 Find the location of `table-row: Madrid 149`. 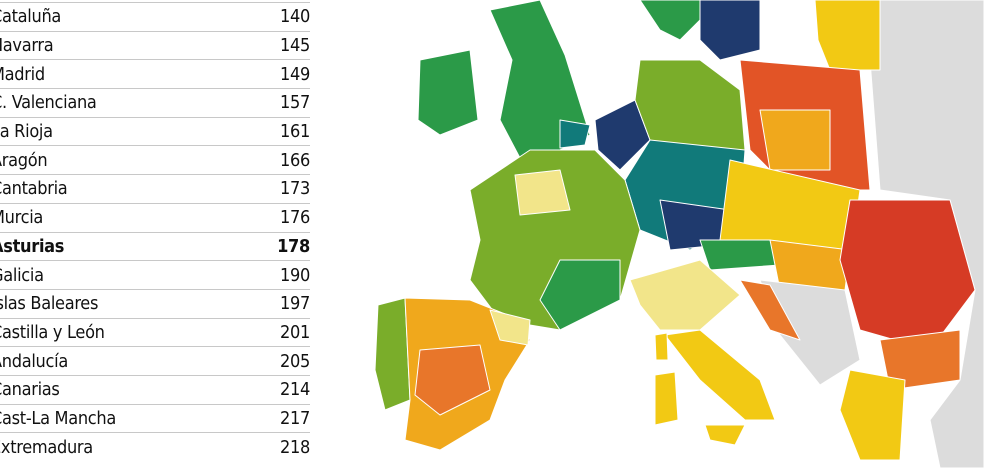

table-row: Madrid 149 is located at coordinates (155, 73).